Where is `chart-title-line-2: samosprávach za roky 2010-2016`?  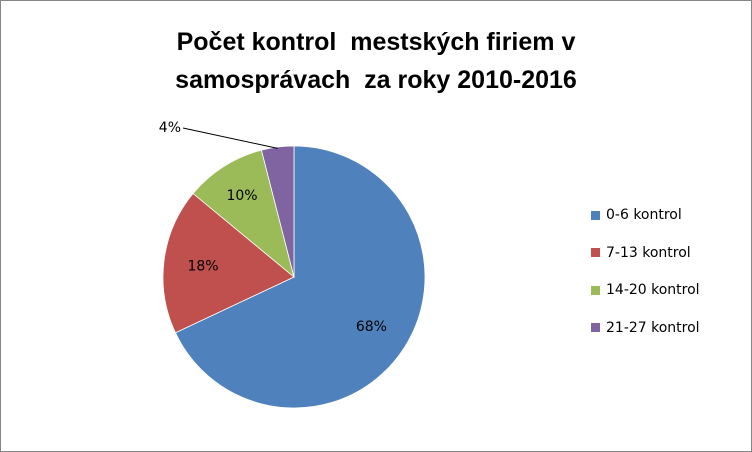
chart-title-line-2: samosprávach za roky 2010-2016 is located at coordinates (376, 80).